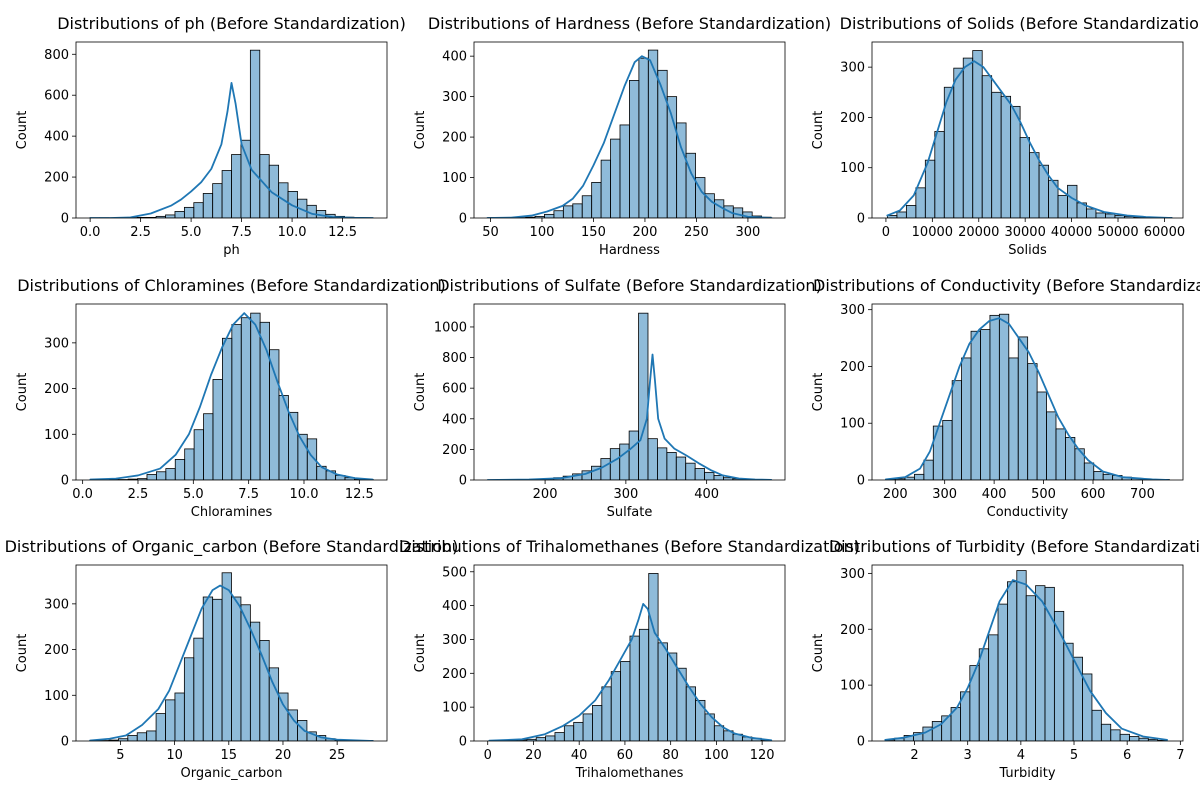  What do you see at coordinates (895, 494) in the screenshot?
I see `x-tick-label: 200` at bounding box center [895, 494].